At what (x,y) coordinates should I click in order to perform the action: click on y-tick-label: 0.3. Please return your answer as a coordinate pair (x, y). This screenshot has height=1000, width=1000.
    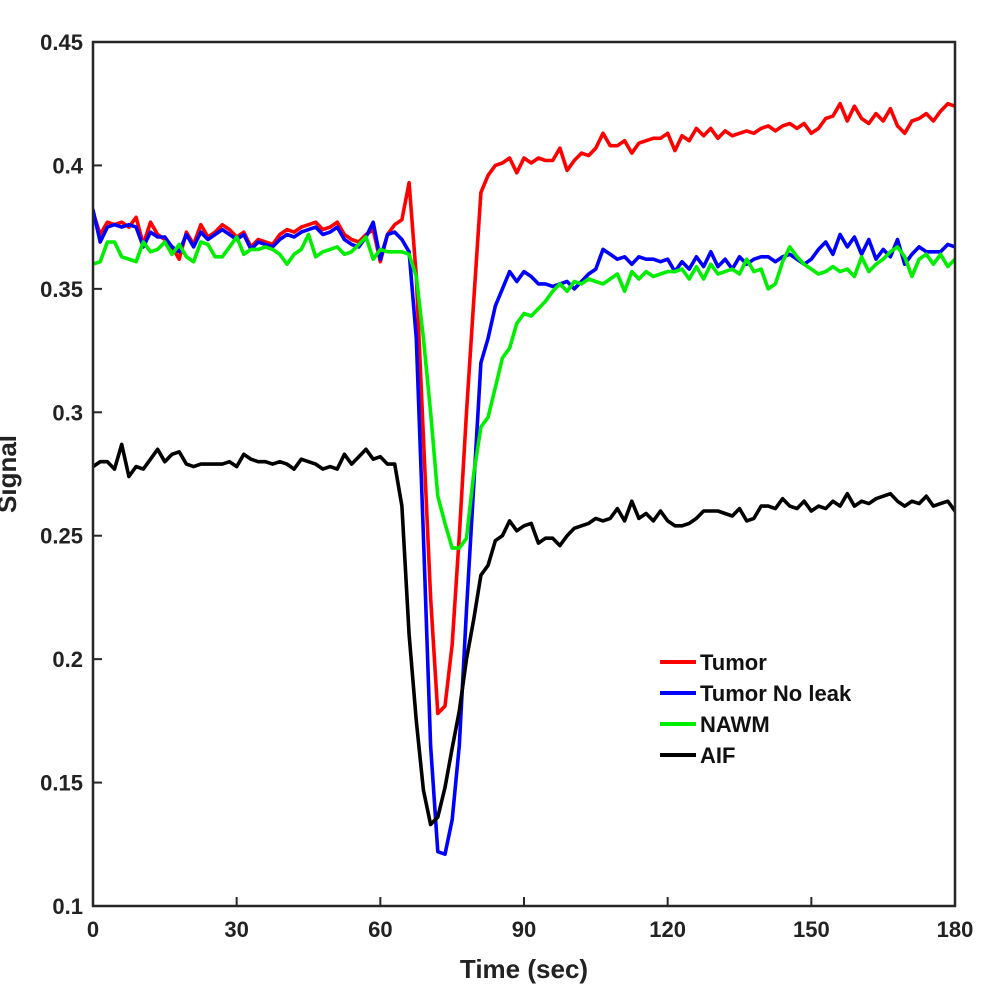
    Looking at the image, I should click on (67, 412).